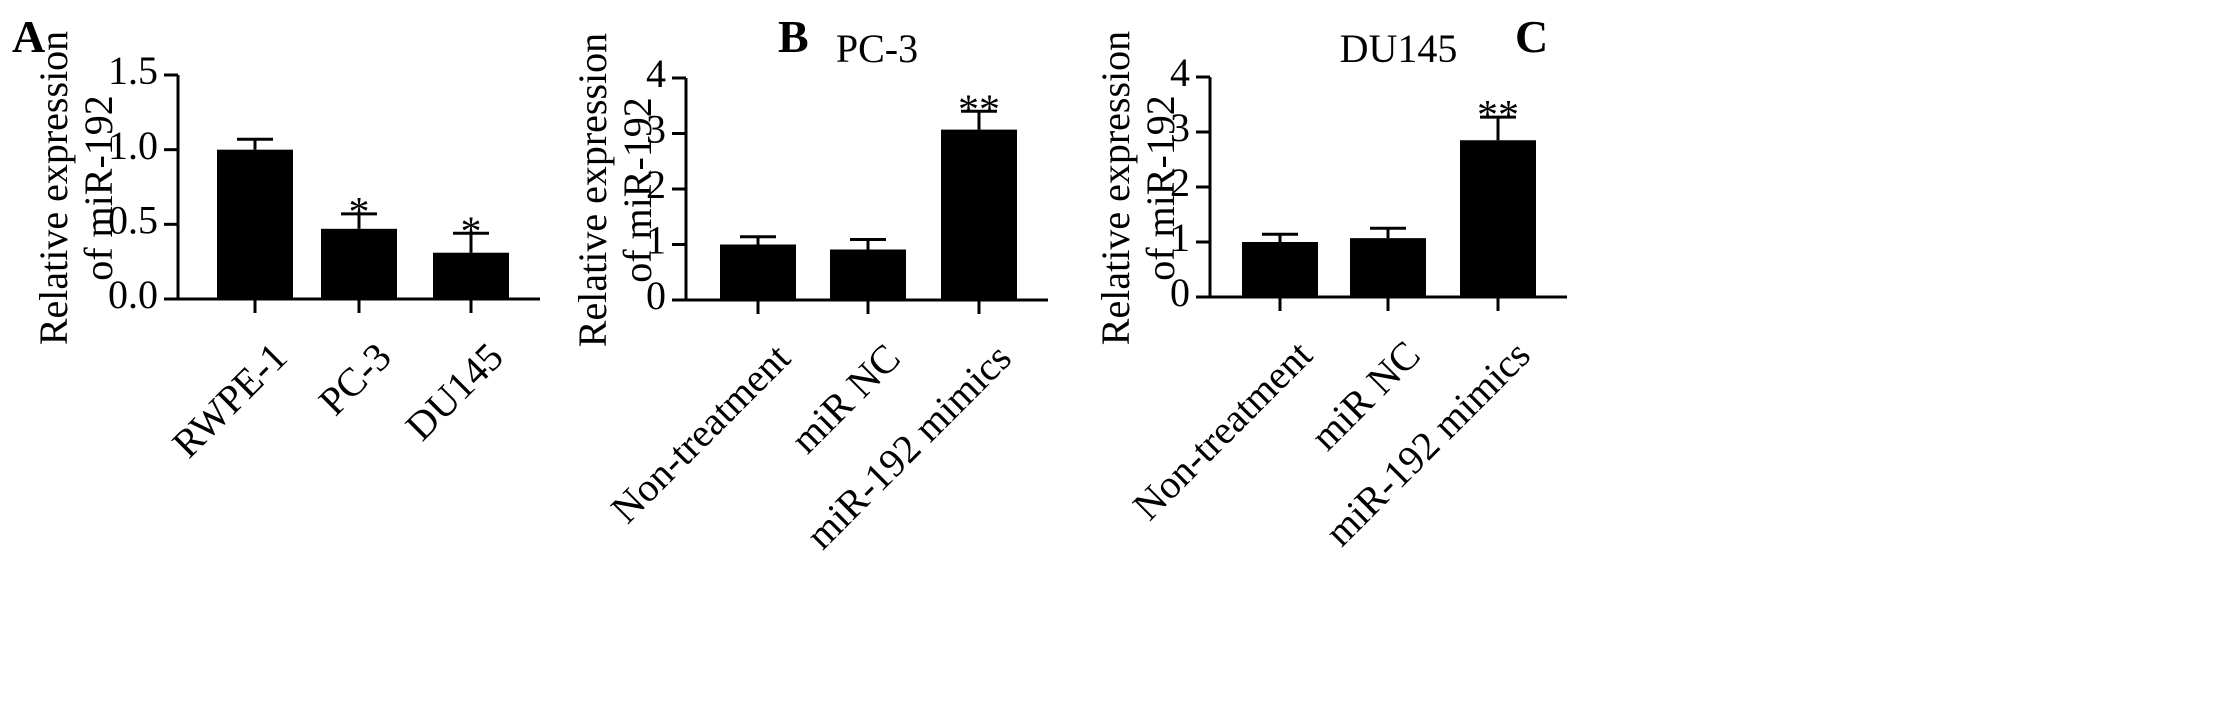 The image size is (2217, 719). I want to click on panel-letter-b: B, so click(793, 36).